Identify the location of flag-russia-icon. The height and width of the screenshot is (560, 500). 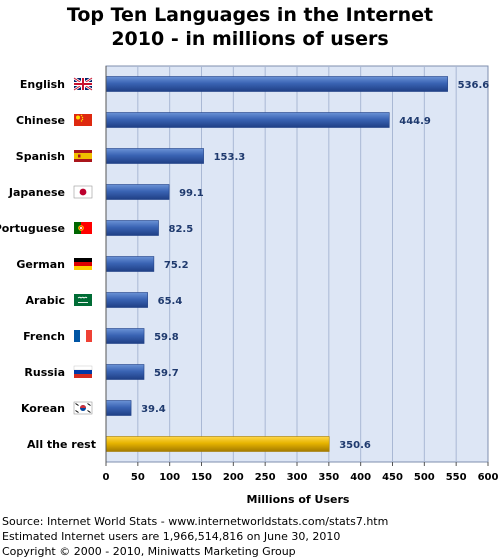
(83, 371).